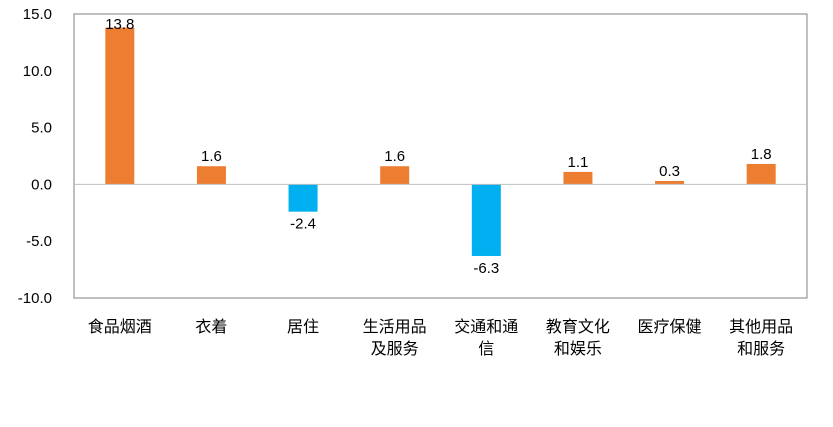 The height and width of the screenshot is (427, 833). Describe the element at coordinates (41, 184) in the screenshot. I see `y-tick-label: 0.0` at that location.